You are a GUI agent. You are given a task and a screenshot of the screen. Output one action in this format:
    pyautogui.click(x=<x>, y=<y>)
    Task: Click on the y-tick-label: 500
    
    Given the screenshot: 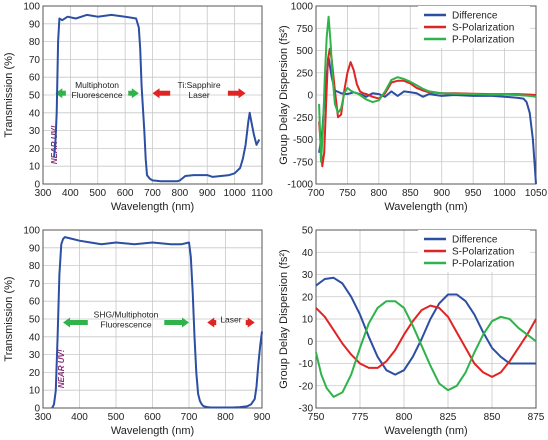 What is the action you would take?
    pyautogui.click(x=304, y=51)
    